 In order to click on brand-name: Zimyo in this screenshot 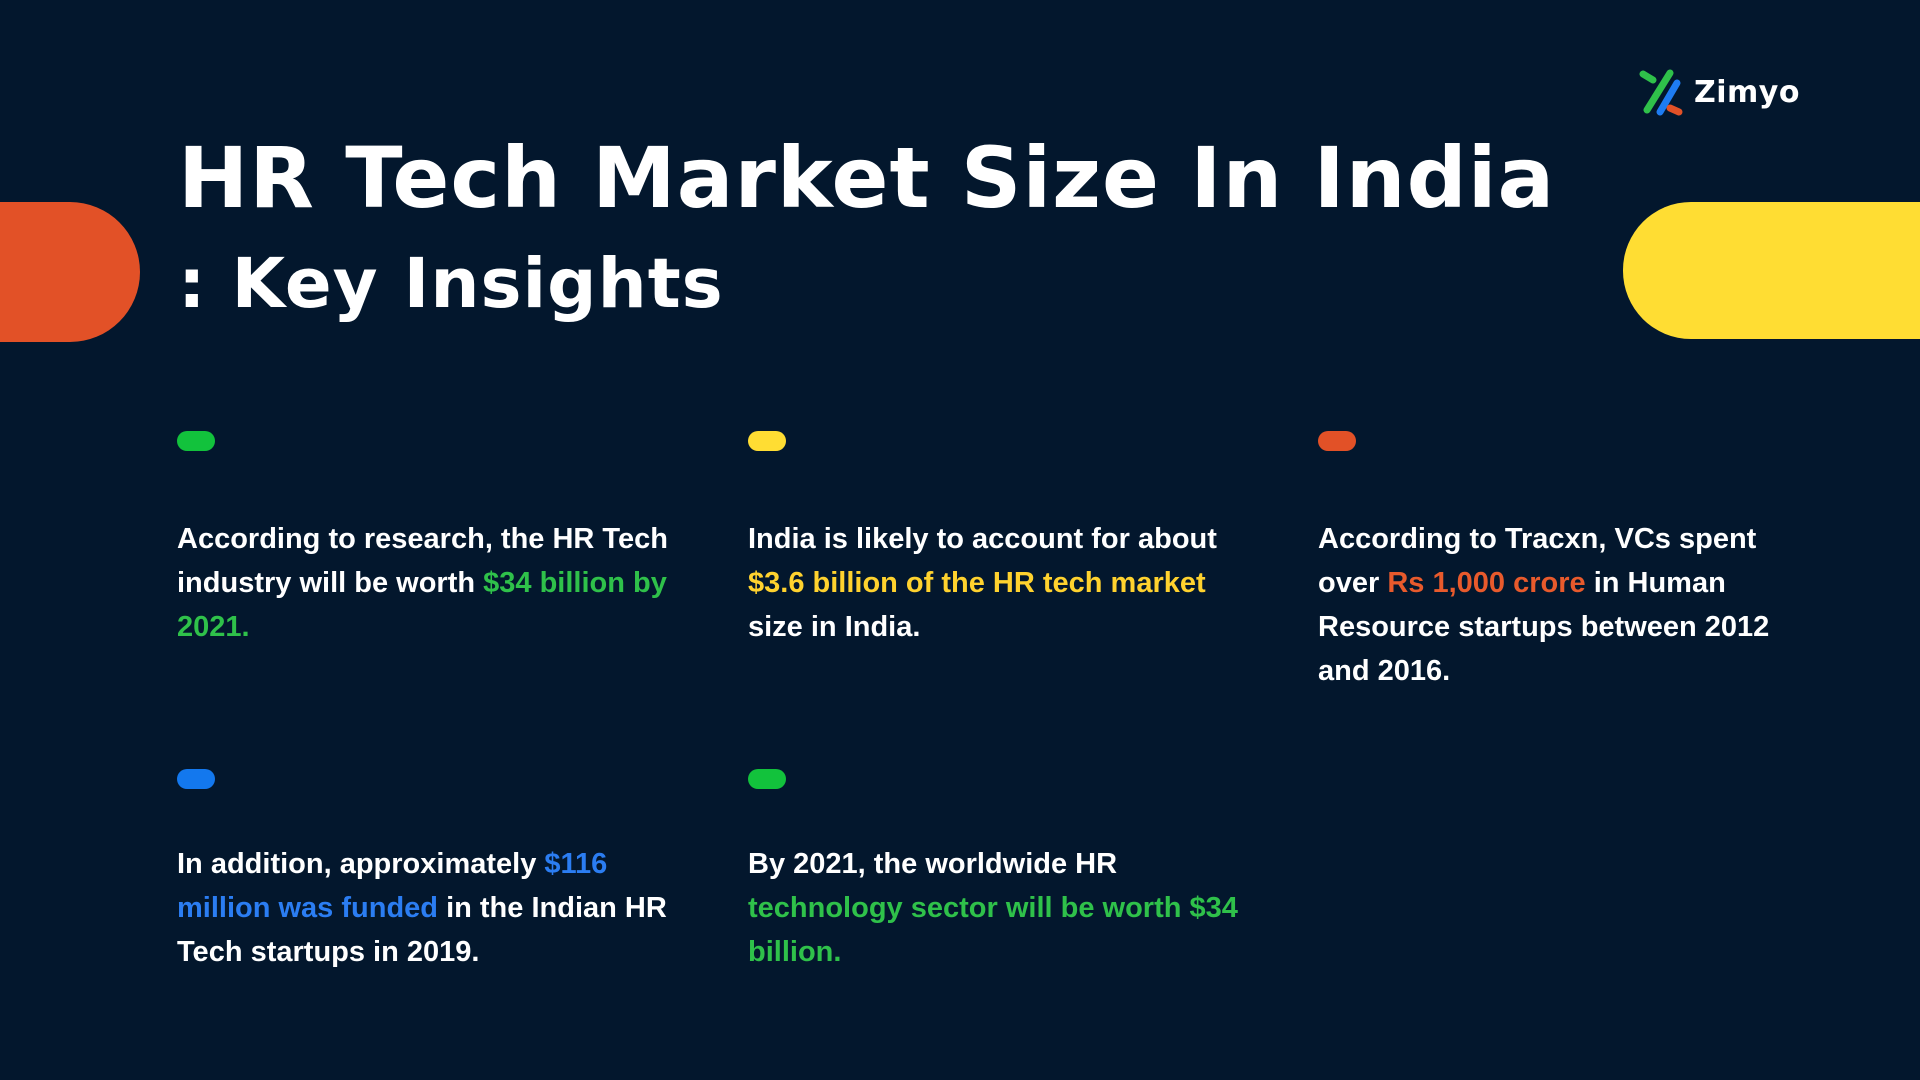, I will do `click(1747, 92)`.